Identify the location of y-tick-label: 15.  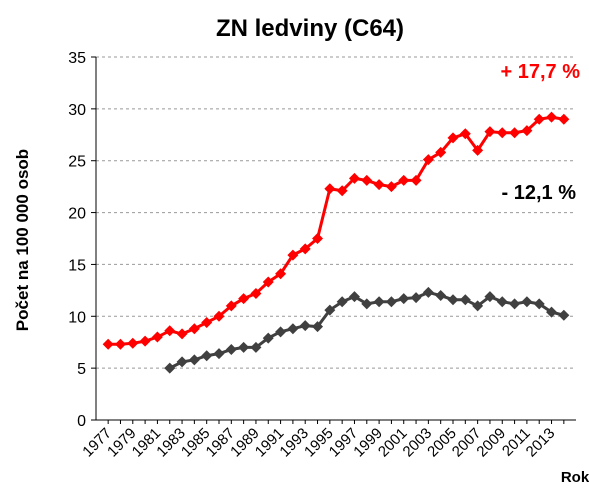
(77, 265).